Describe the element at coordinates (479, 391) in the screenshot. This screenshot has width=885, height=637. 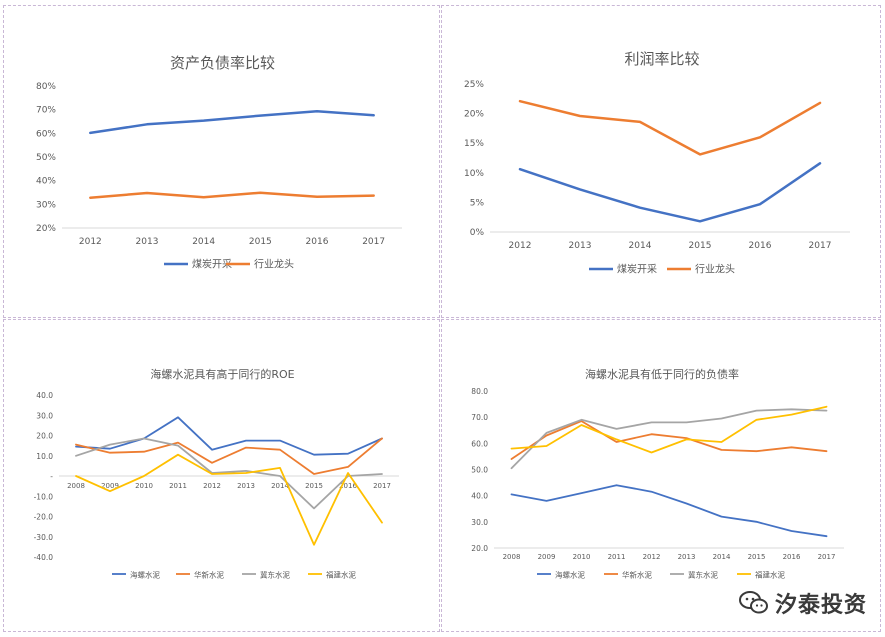
I see `y-tick-label: 80.0` at that location.